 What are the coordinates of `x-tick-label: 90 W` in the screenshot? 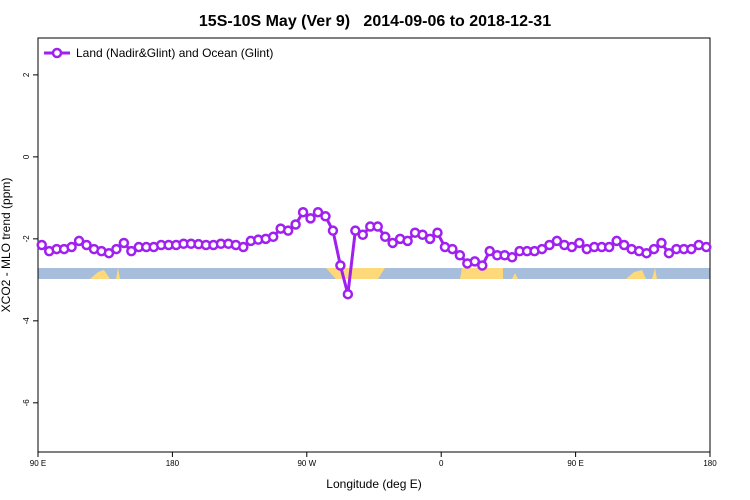 It's located at (306, 463).